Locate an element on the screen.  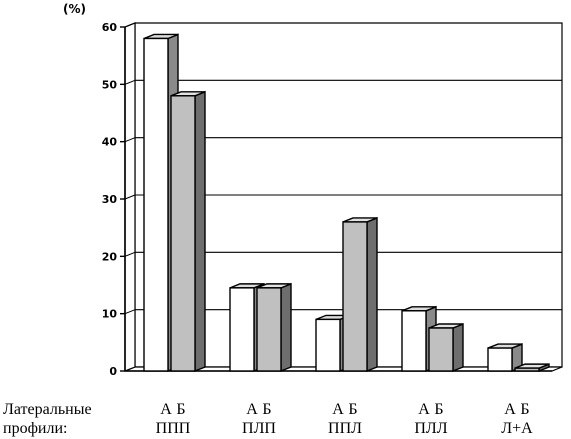
y-tick-label: 50 is located at coordinates (110, 84).